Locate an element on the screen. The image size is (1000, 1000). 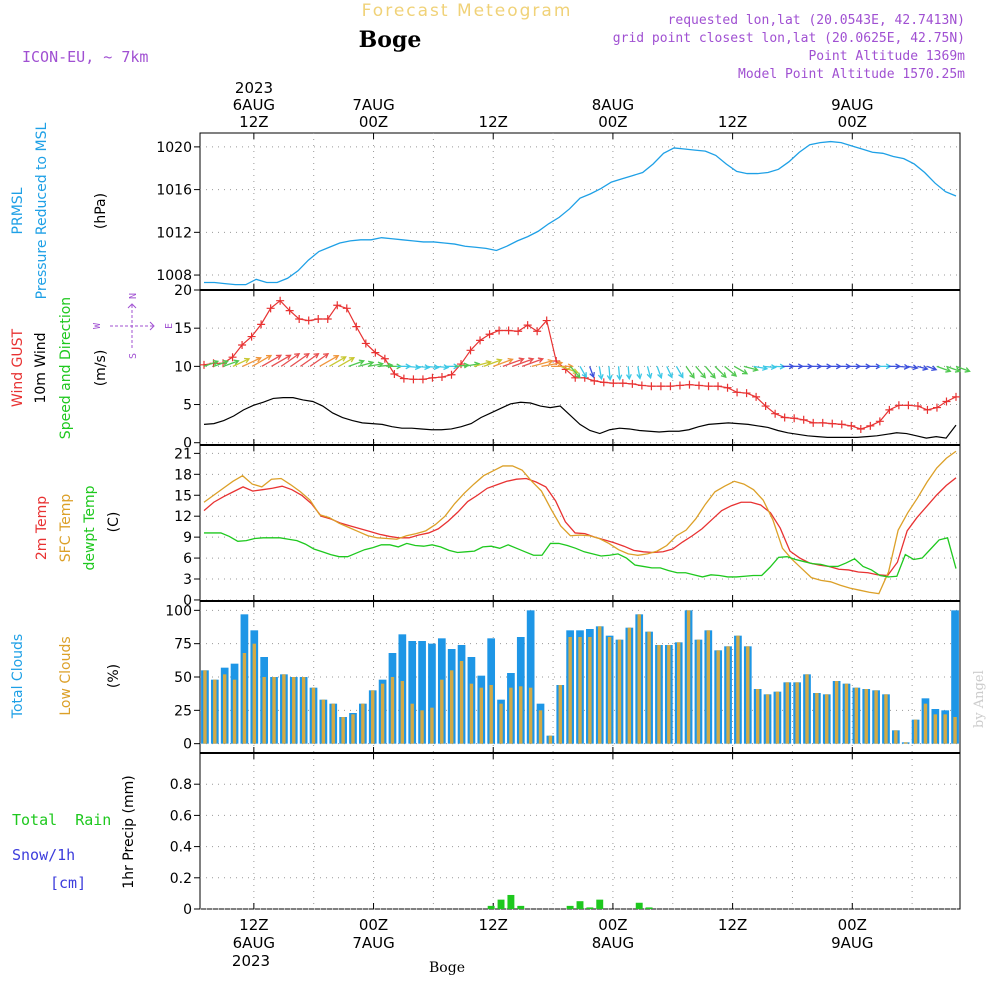
sfc-line is located at coordinates (580, 522).